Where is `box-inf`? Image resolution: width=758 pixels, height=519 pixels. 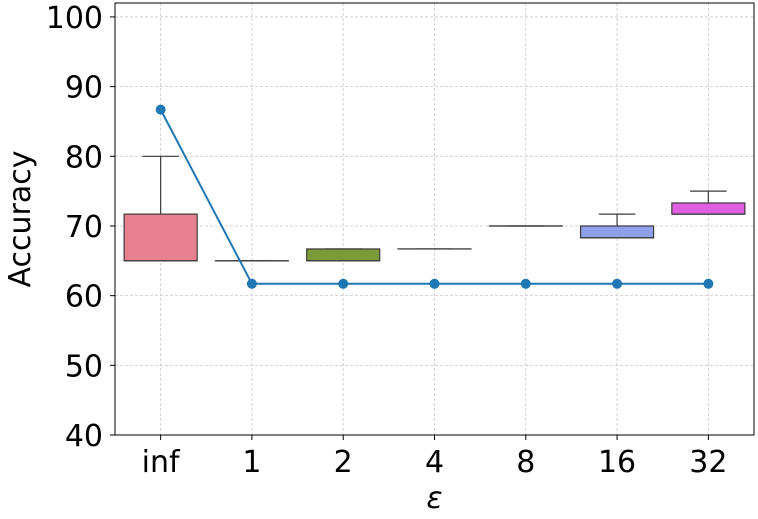 box-inf is located at coordinates (160, 208).